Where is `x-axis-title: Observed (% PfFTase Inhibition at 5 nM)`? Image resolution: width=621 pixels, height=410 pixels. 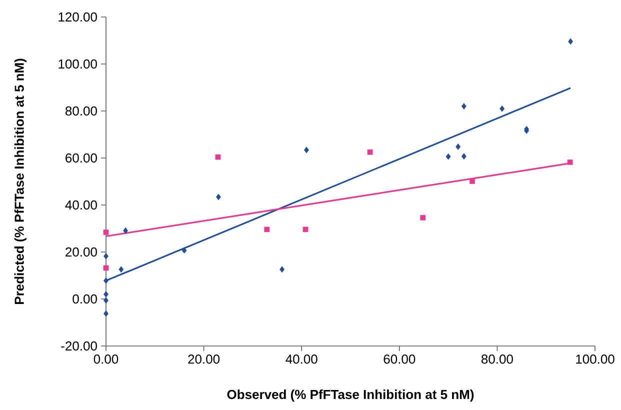 x-axis-title: Observed (% PfFTase Inhibition at 5 nM) is located at coordinates (350, 396).